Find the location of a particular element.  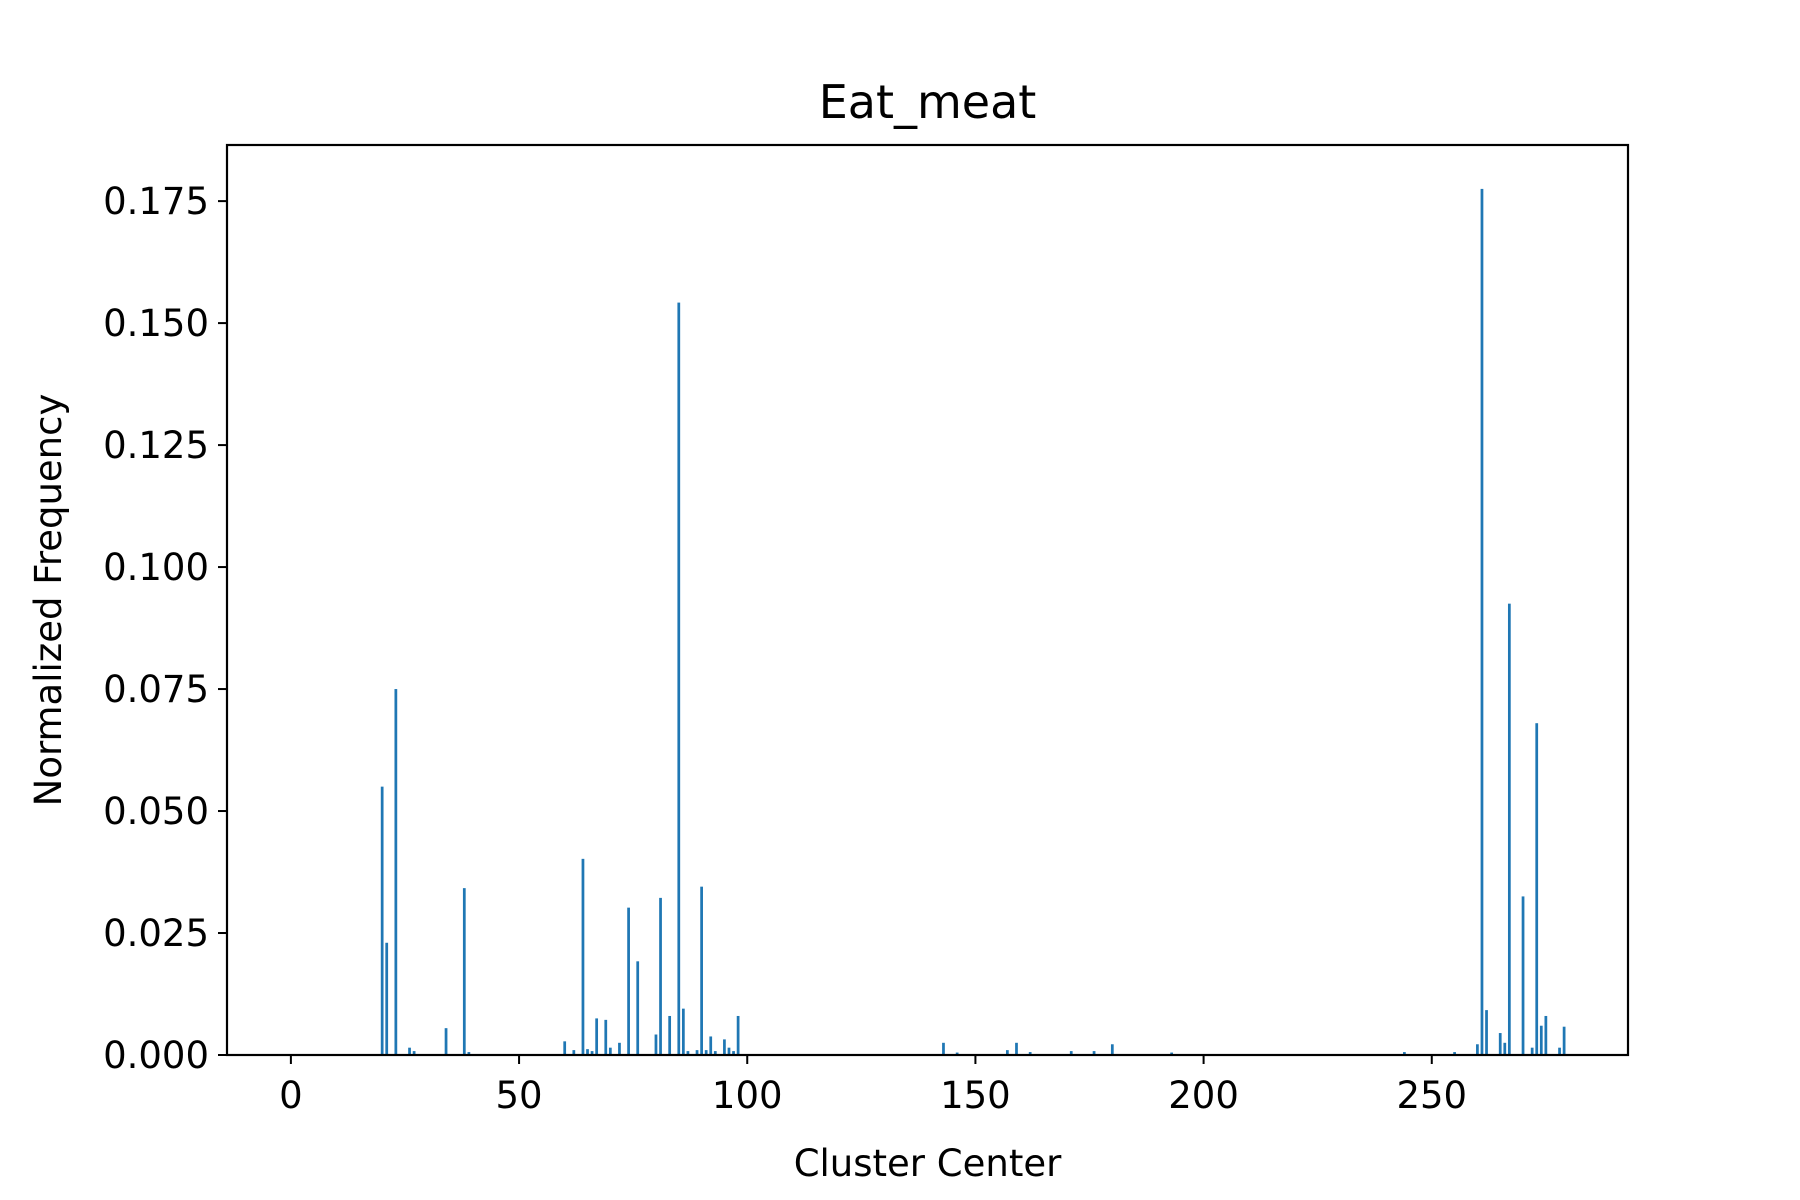

y-tick-label: 0.100 is located at coordinates (156, 567).